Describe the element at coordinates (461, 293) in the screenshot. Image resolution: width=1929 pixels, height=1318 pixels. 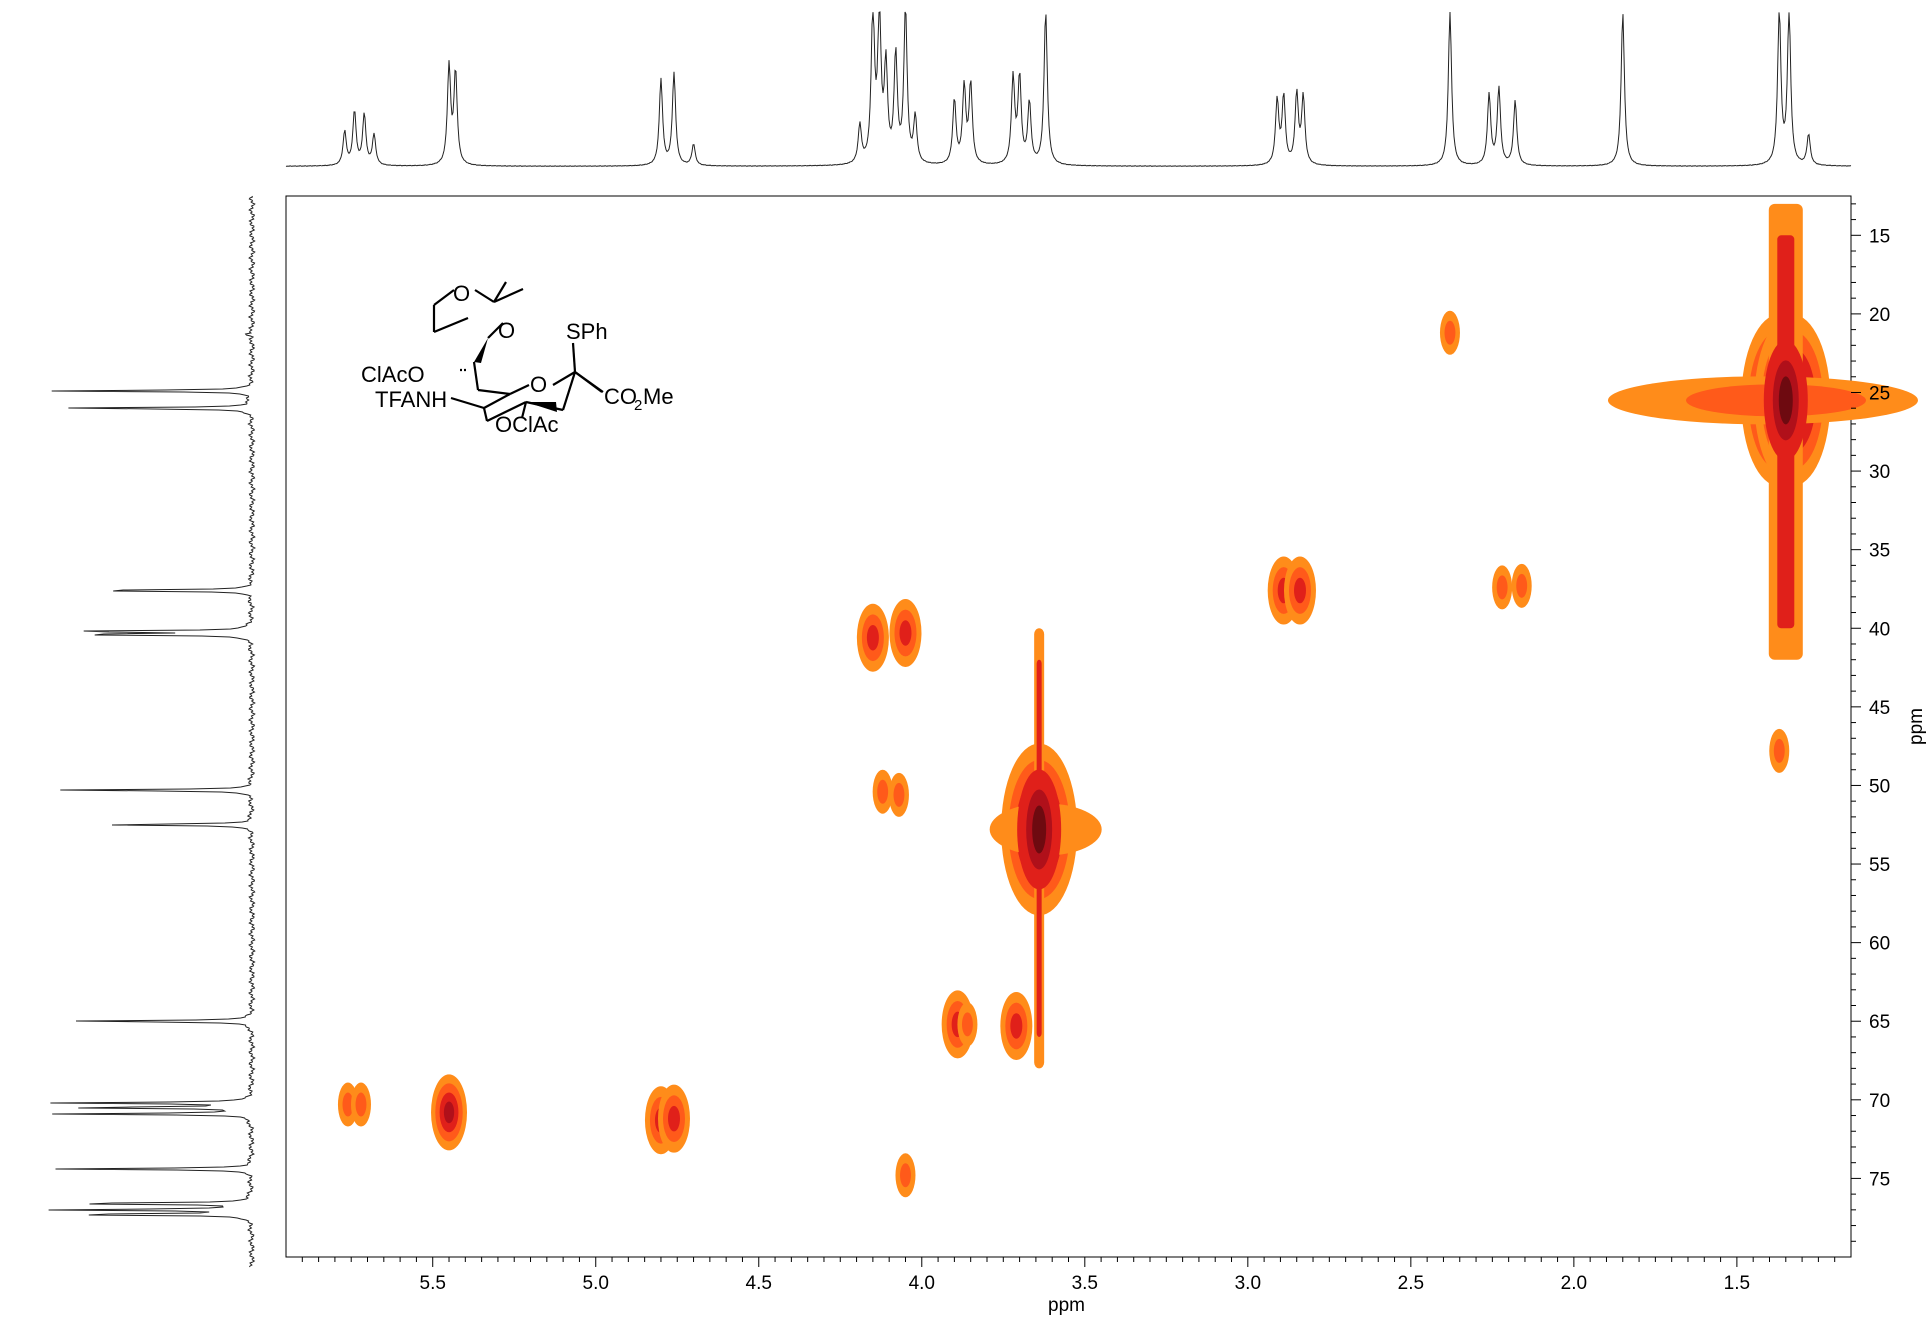
I see `mol-label-o-top: O` at that location.